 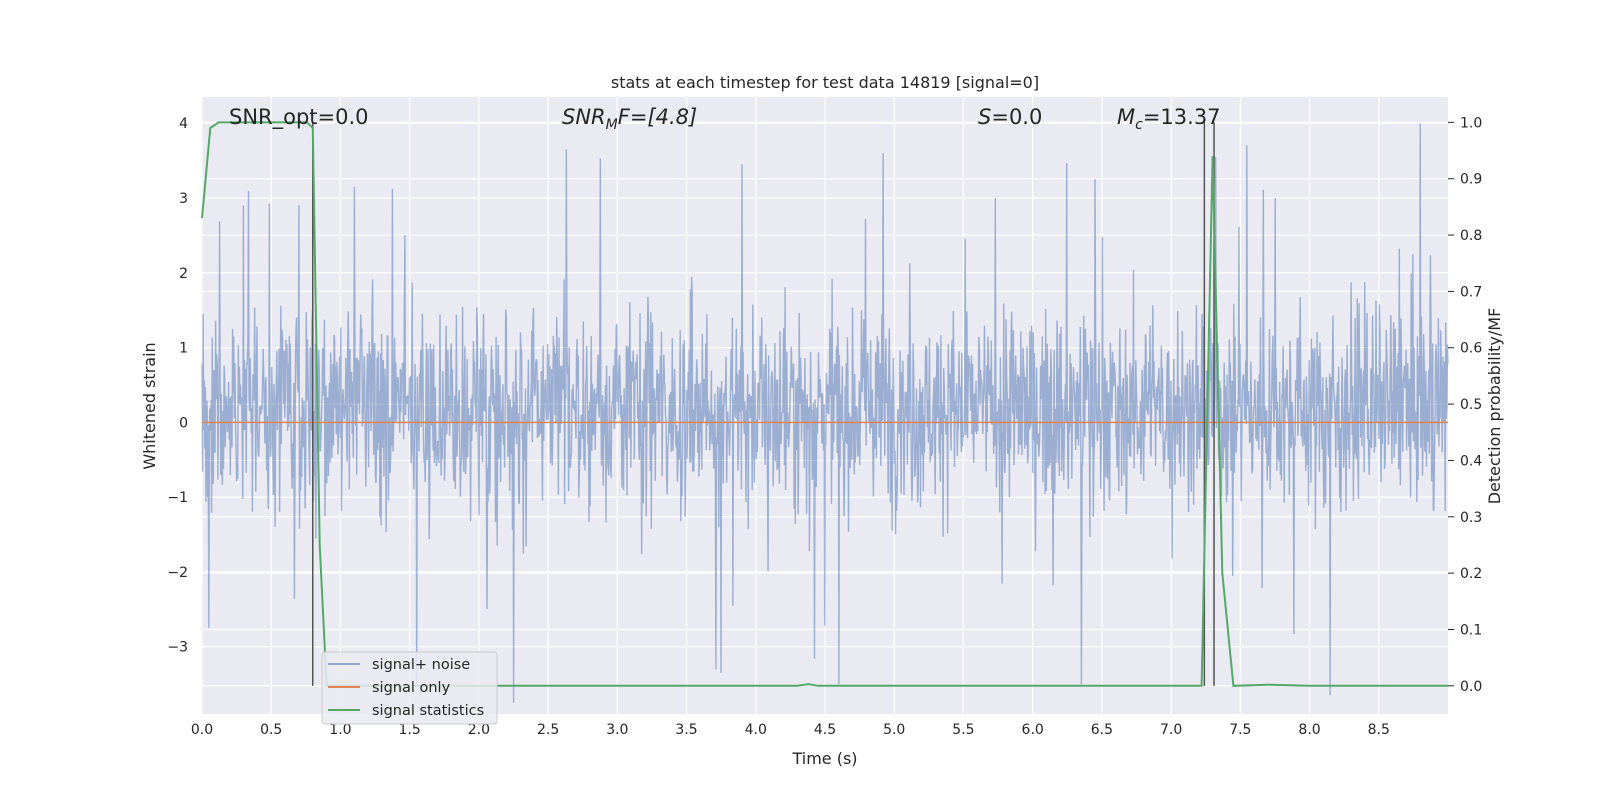 I want to click on y-tick-label-right: 1.0, so click(x=1471, y=123).